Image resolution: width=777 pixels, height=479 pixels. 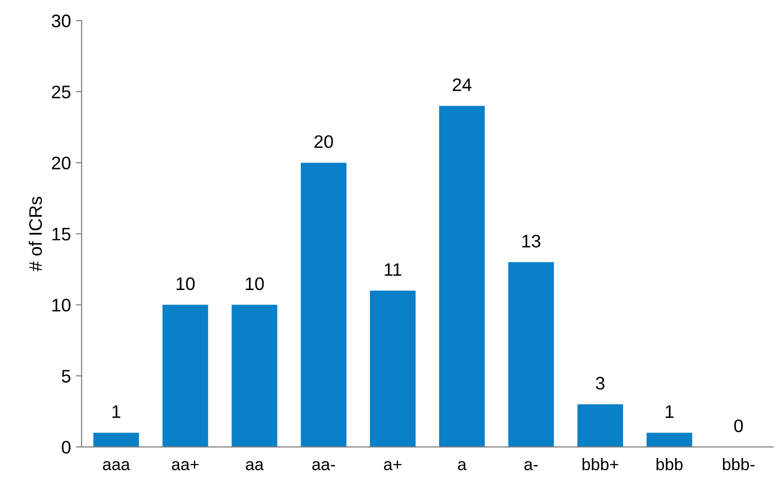 What do you see at coordinates (462, 465) in the screenshot?
I see `x-tick-label: a` at bounding box center [462, 465].